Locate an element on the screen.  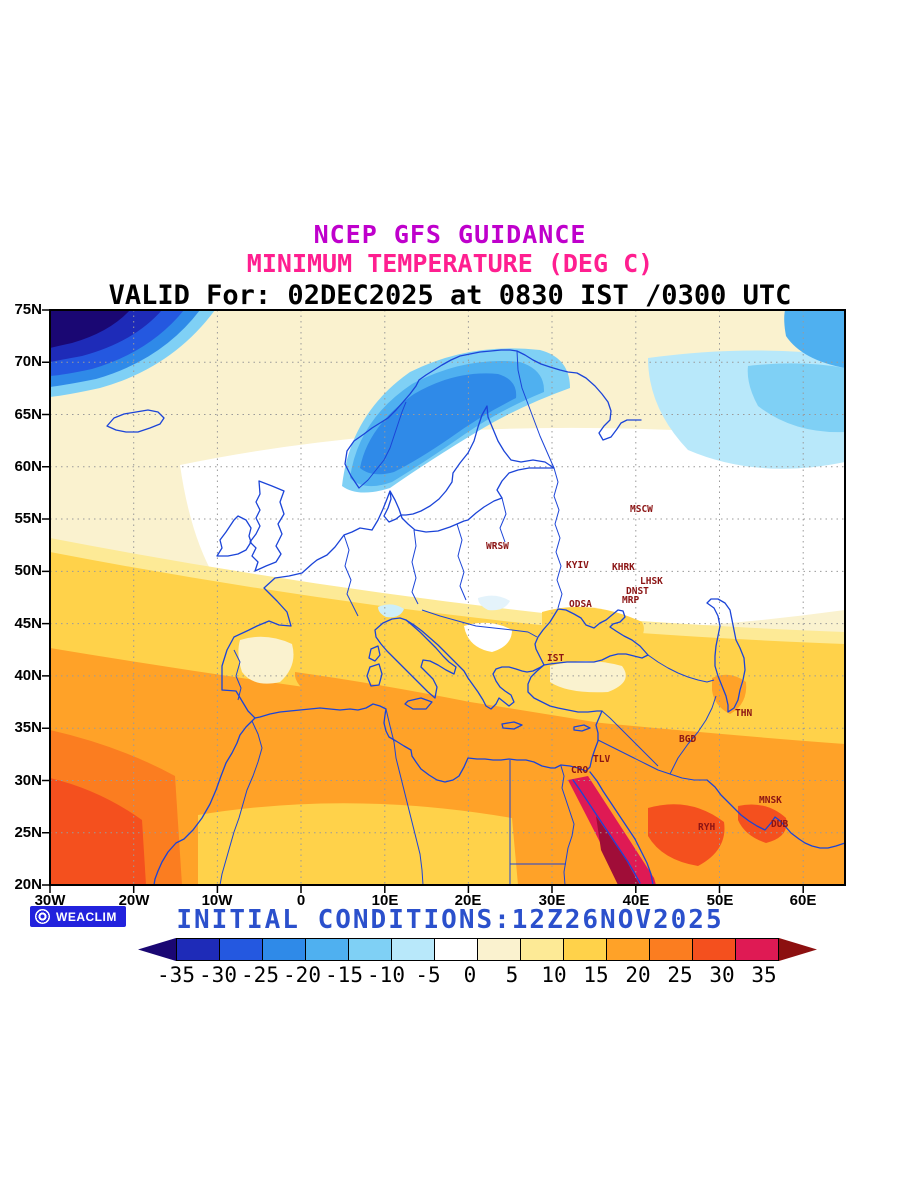
lat-label-20N: 20N is located at coordinates (28, 884).